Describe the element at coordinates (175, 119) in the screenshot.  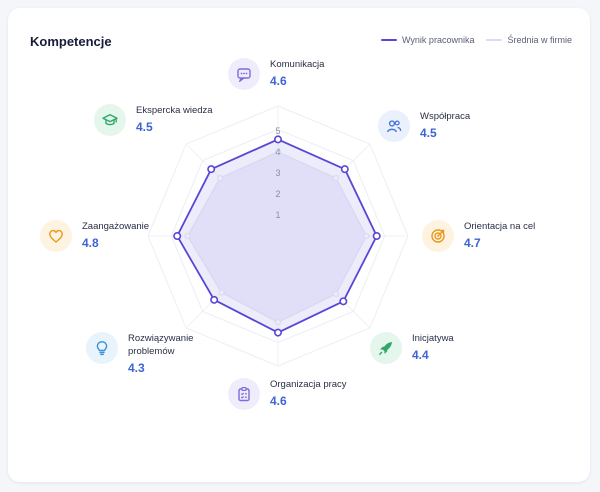
I see `competency-text: Ekspercka wiedza 4.5` at that location.